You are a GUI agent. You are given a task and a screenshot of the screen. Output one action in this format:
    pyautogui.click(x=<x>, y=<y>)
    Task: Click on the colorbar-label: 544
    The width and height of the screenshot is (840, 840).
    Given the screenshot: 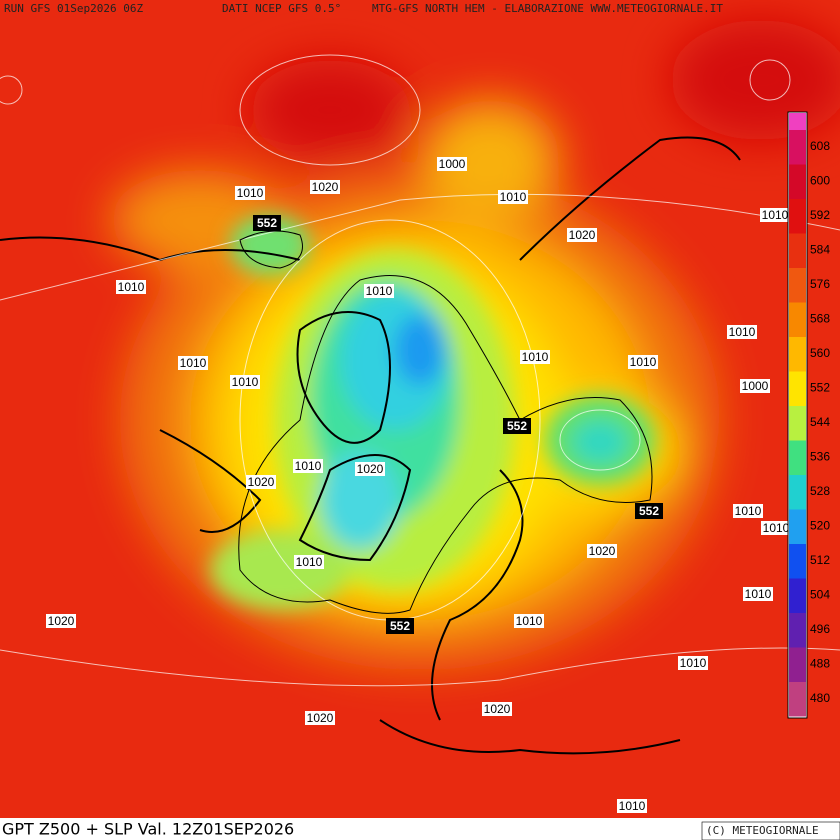 What is the action you would take?
    pyautogui.click(x=820, y=422)
    